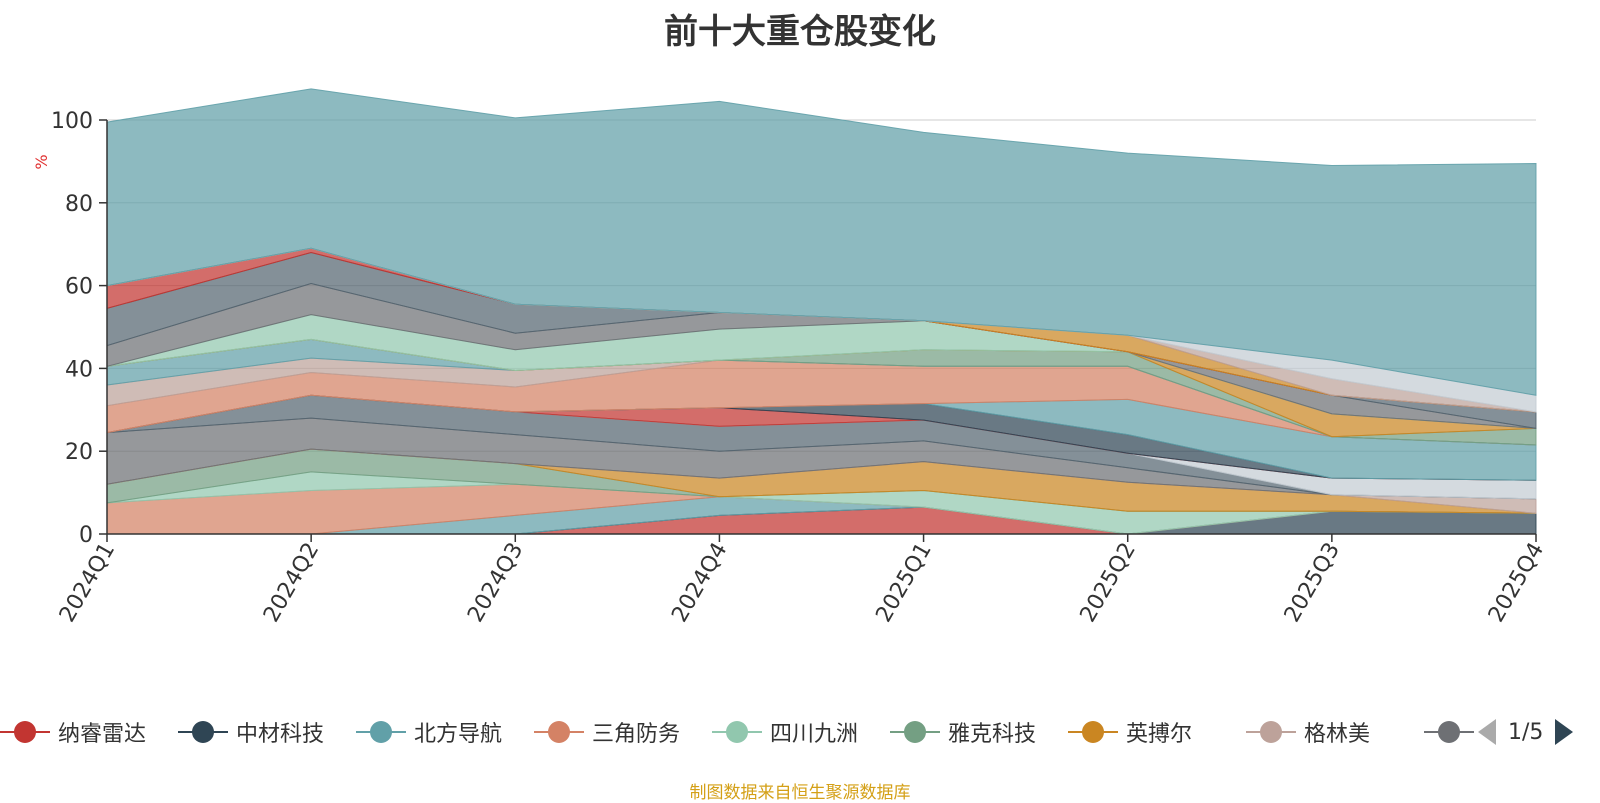  I want to click on legend-pager: 1/5, so click(1539, 732).